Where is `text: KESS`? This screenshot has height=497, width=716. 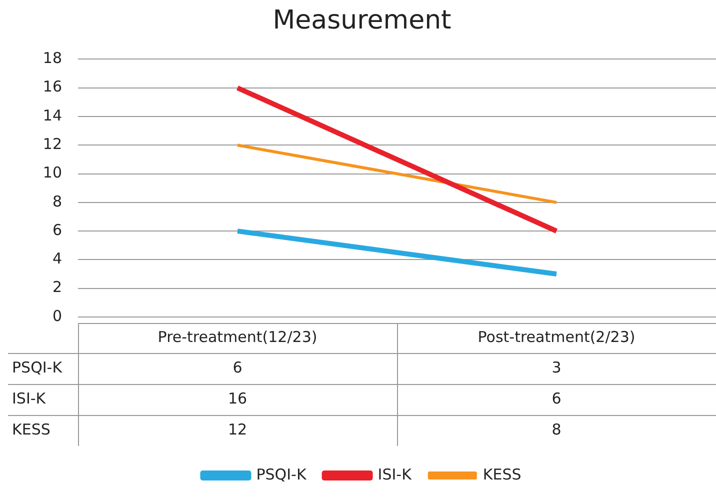
text: KESS is located at coordinates (31, 429).